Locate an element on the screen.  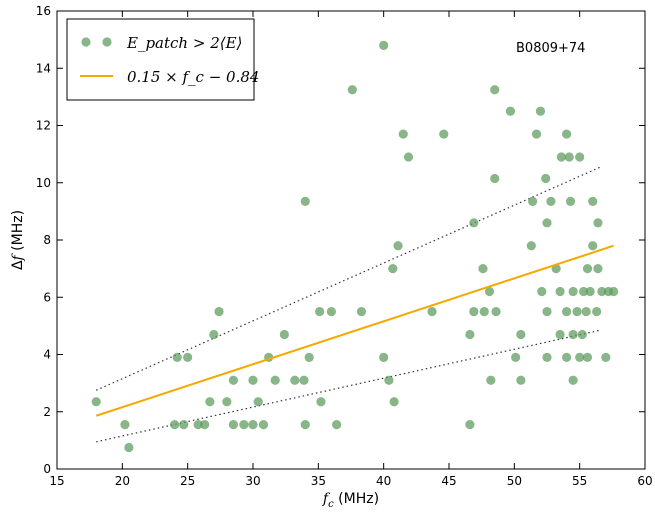
y-axis-label-sym: Δ is located at coordinates (18, 265).